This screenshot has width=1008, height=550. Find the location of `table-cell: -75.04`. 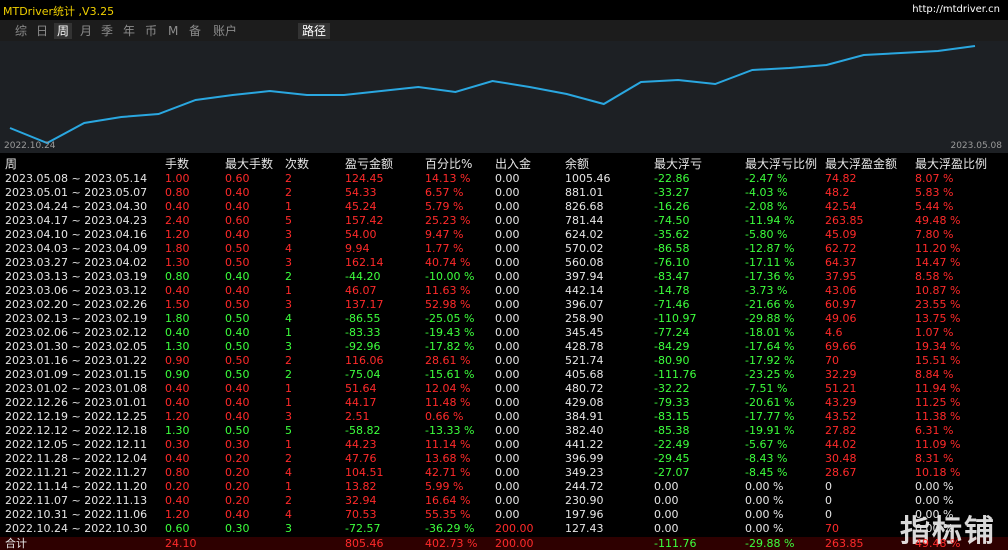

table-cell: -75.04 is located at coordinates (363, 374).